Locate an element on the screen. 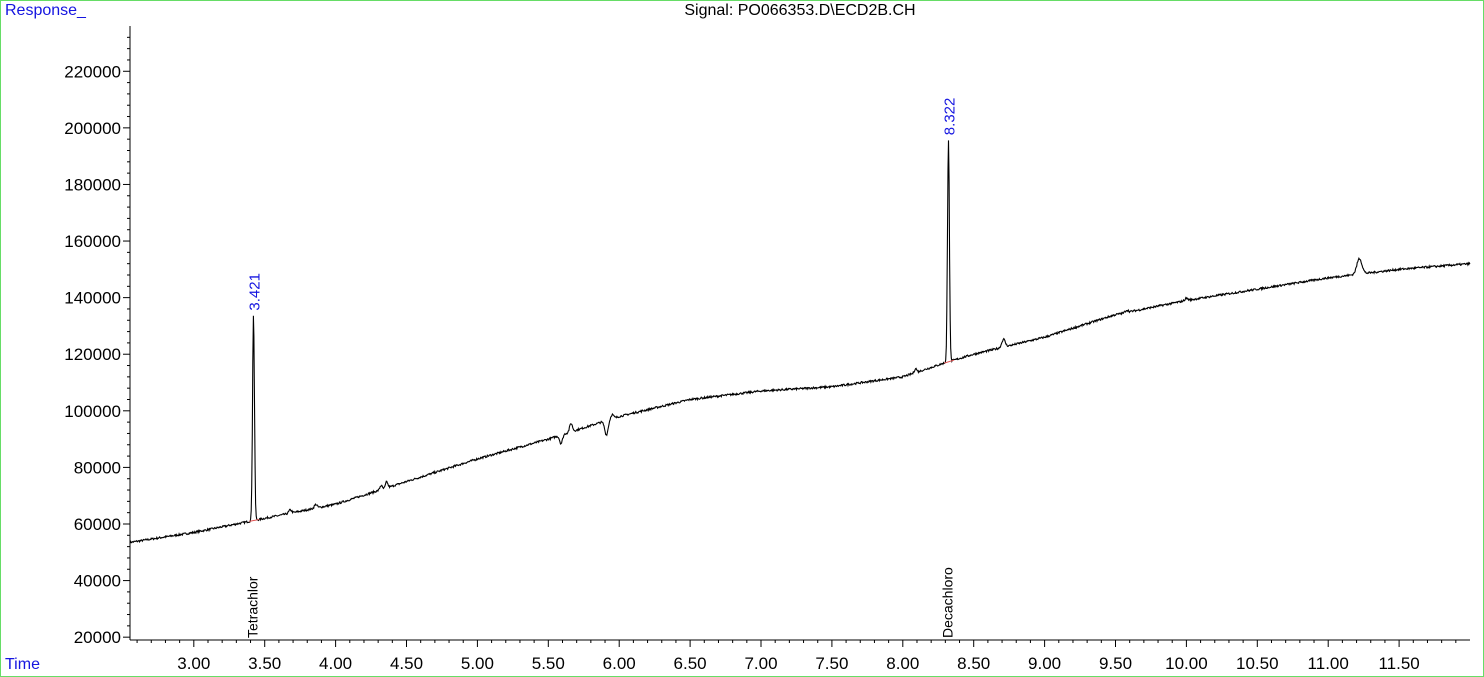  y-tick-label: 220000 is located at coordinates (92, 71).